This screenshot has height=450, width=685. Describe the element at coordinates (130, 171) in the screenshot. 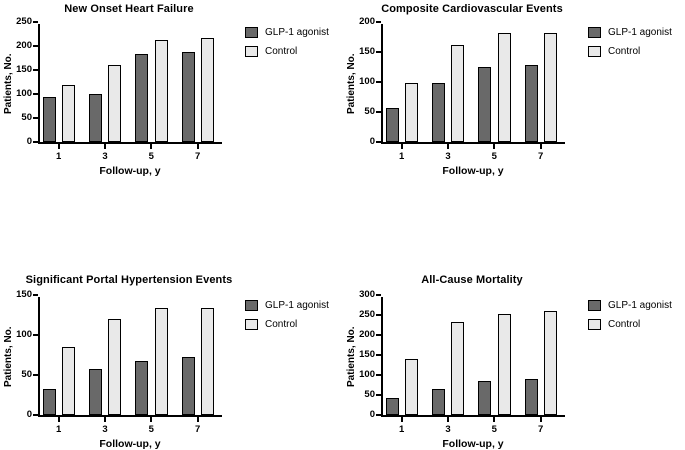

I see `x-axis-title: Follow-up, y` at that location.